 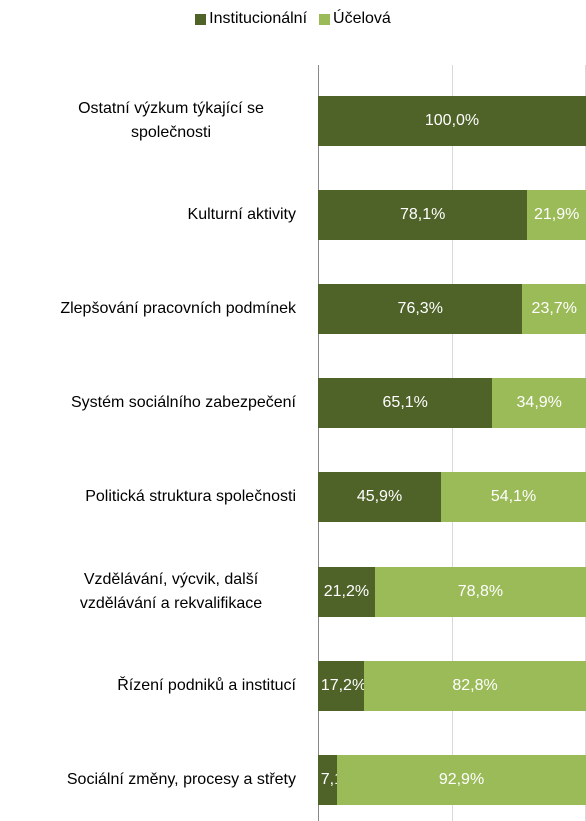 I want to click on data-label: 65,1%, so click(x=405, y=403).